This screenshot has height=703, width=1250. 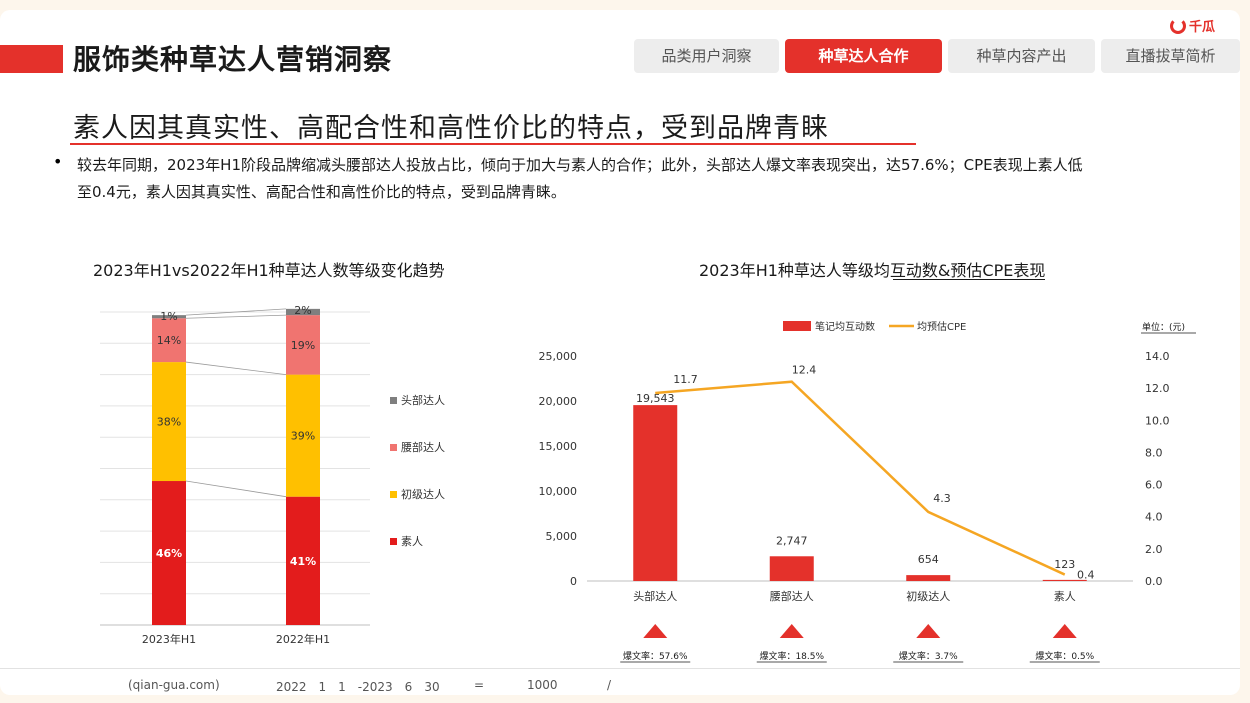 What do you see at coordinates (1154, 485) in the screenshot?
I see `y-right-tick-label: 6.0` at bounding box center [1154, 485].